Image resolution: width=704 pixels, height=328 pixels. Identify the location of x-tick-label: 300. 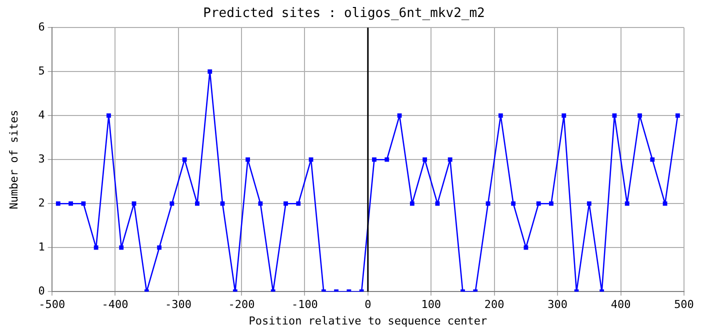
(558, 305).